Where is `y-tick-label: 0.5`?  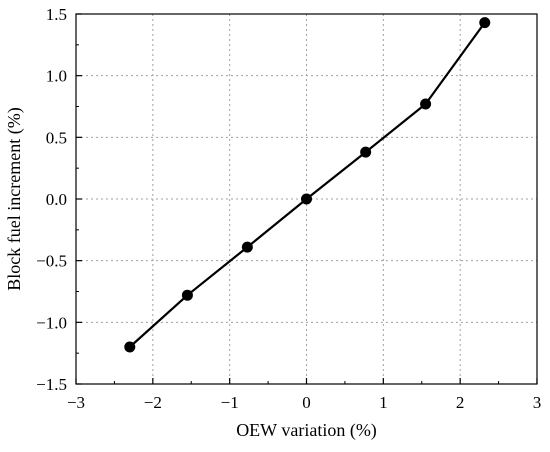
y-tick-label: 0.5 is located at coordinates (56, 137).